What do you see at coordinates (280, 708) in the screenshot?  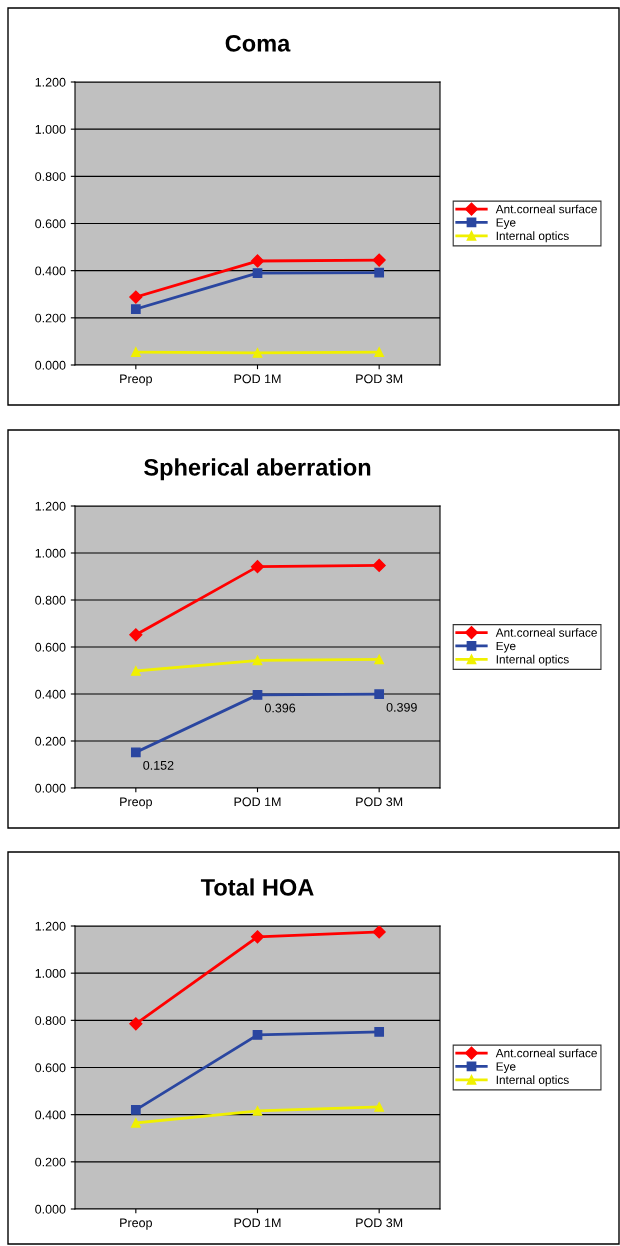 I see `data-label: 0.396` at bounding box center [280, 708].